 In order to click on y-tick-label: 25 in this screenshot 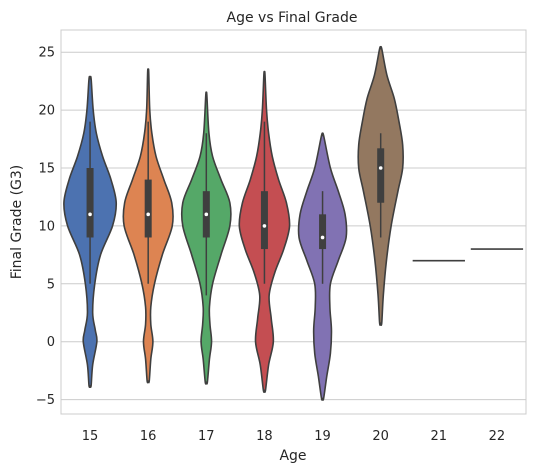, I will do `click(46, 53)`.